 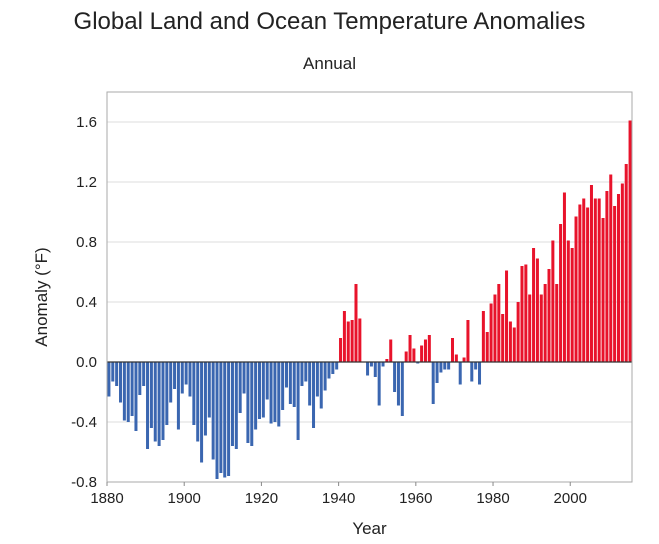 What do you see at coordinates (570, 498) in the screenshot?
I see `x-tick-label: 2000` at bounding box center [570, 498].